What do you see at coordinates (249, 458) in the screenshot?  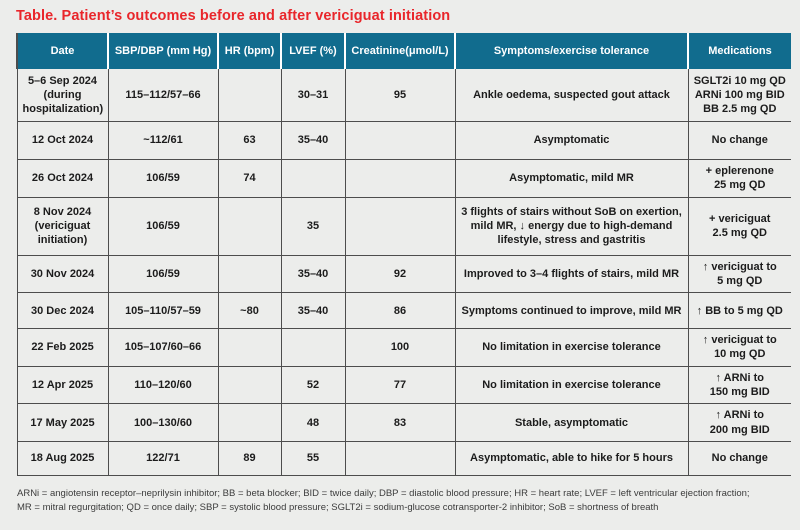 I see `cell-hr: 89` at bounding box center [249, 458].